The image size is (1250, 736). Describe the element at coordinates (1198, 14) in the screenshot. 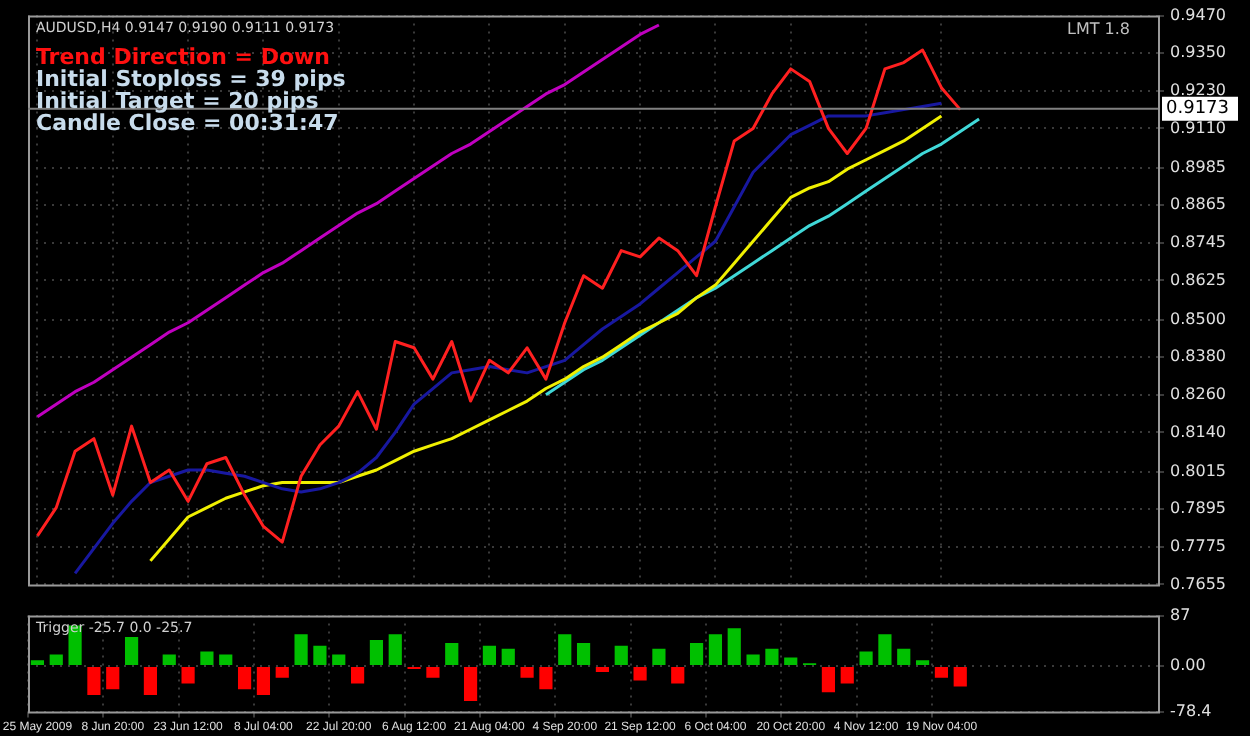

I see `y-tick-label: 0.9470` at that location.